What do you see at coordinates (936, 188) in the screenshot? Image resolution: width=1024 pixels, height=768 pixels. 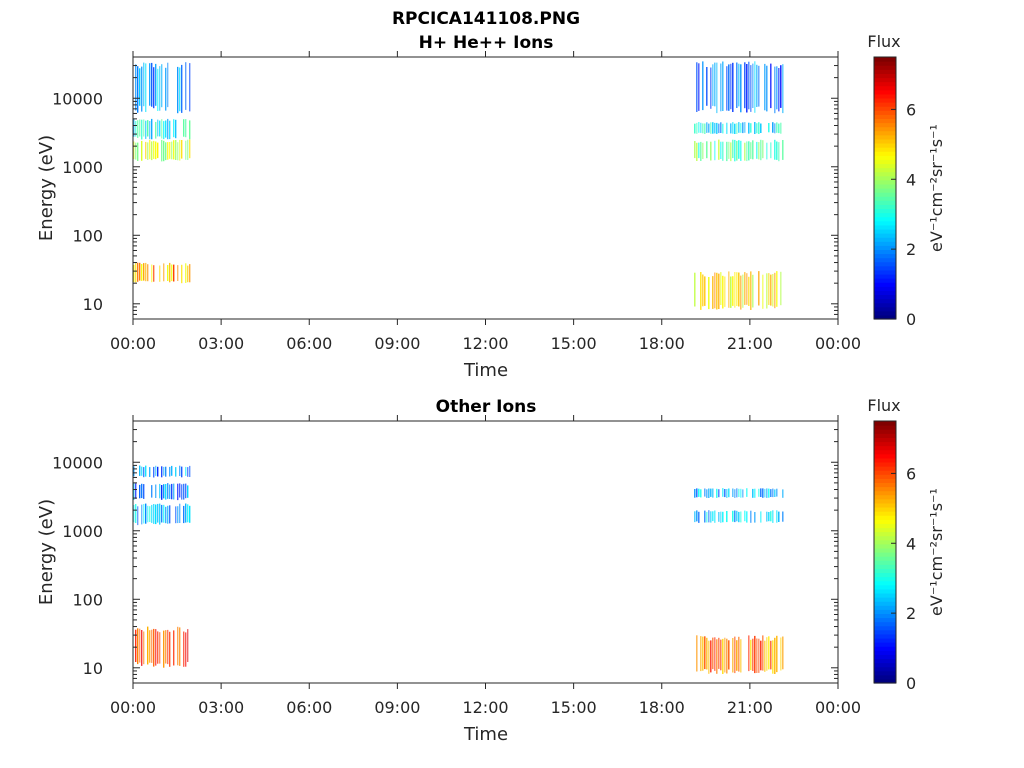 I see `colorbar-unit-label: eV⁻¹cm⁻²sr⁻¹s⁻¹` at bounding box center [936, 188].